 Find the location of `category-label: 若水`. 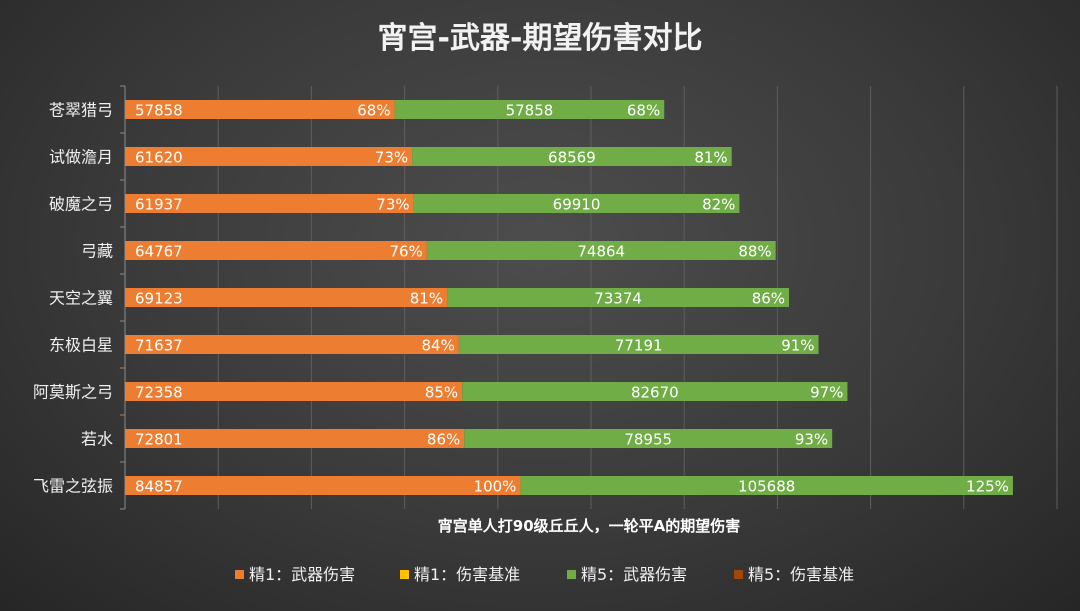

category-label: 若水 is located at coordinates (97, 439).